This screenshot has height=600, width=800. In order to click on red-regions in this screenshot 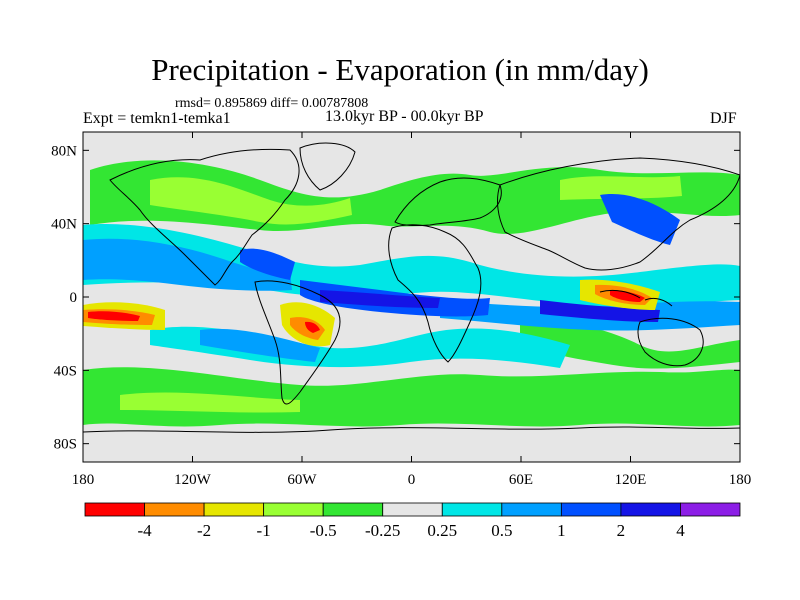, I will do `click(366, 311)`.